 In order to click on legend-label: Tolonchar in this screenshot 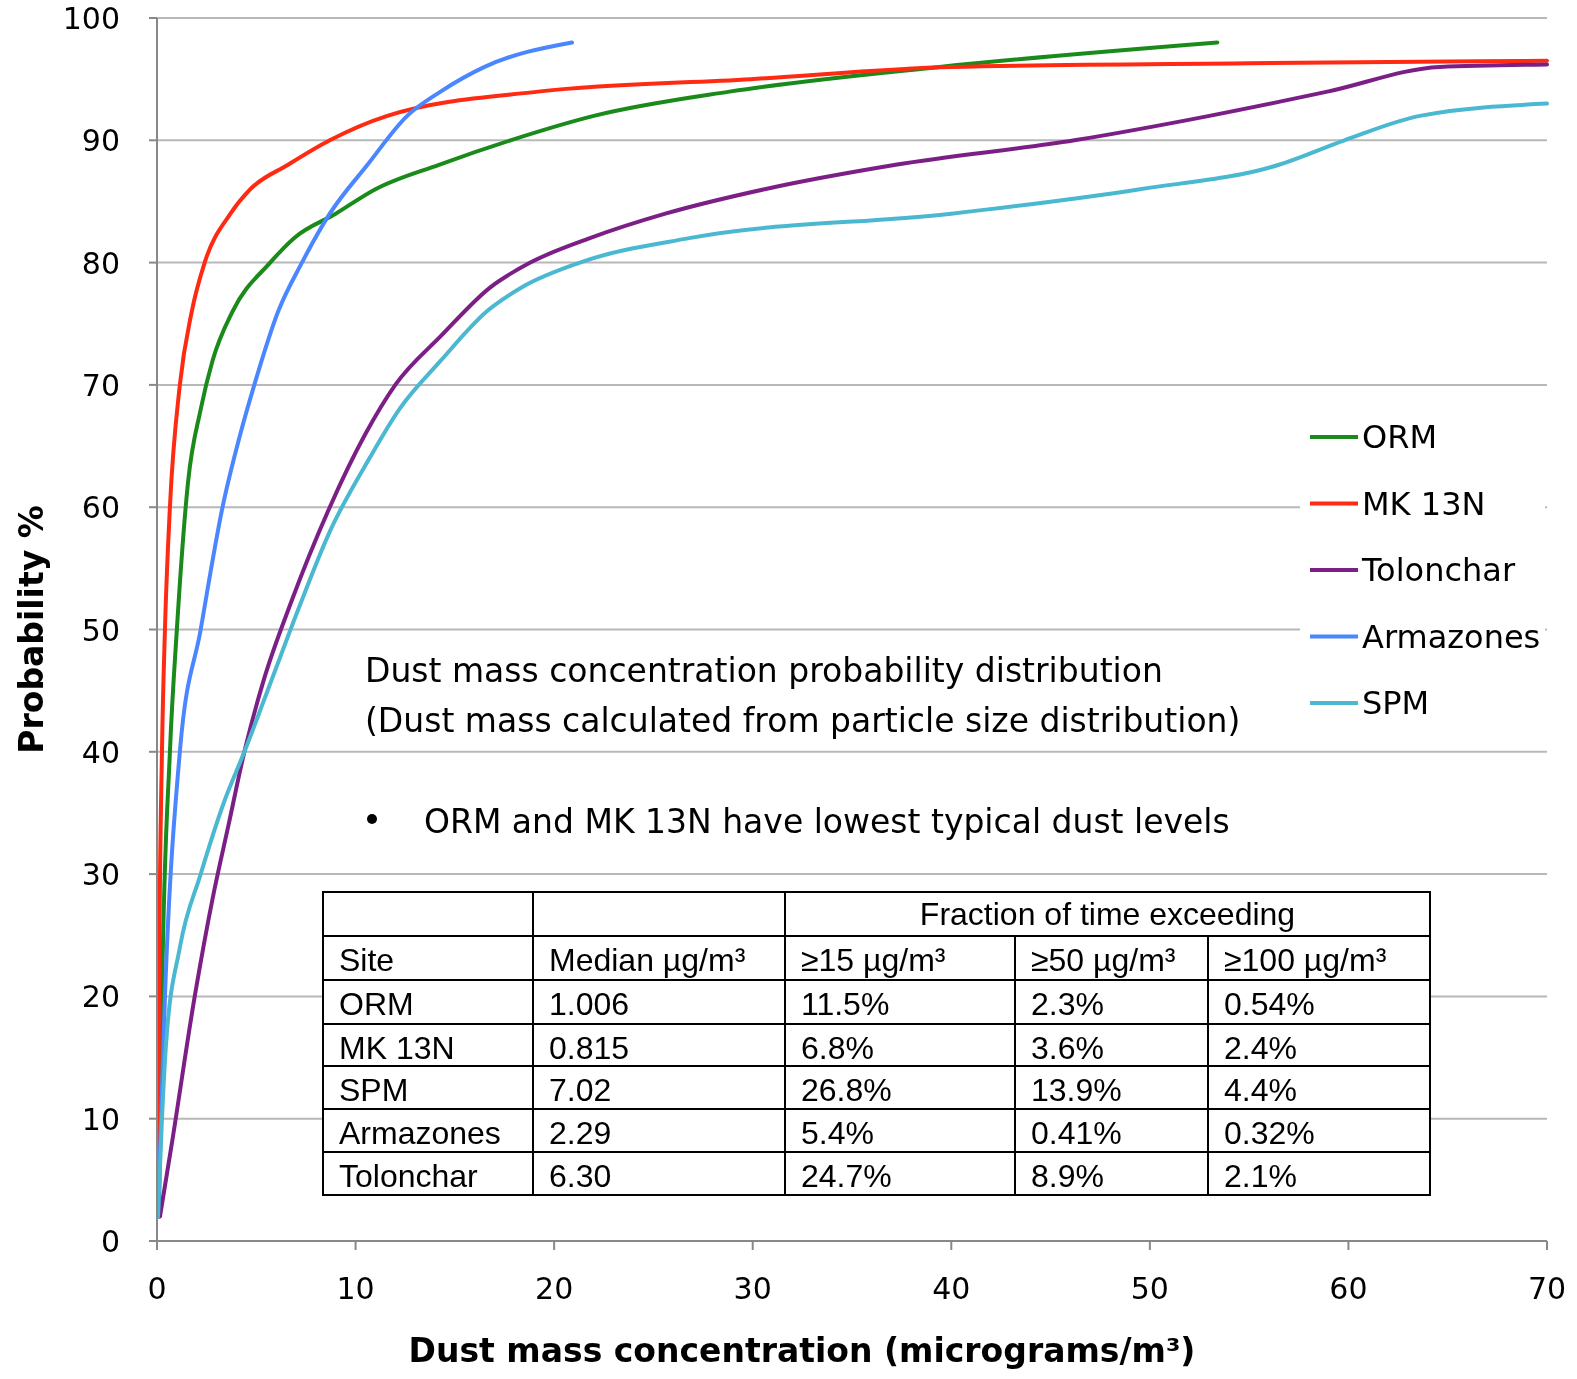, I will do `click(1438, 570)`.